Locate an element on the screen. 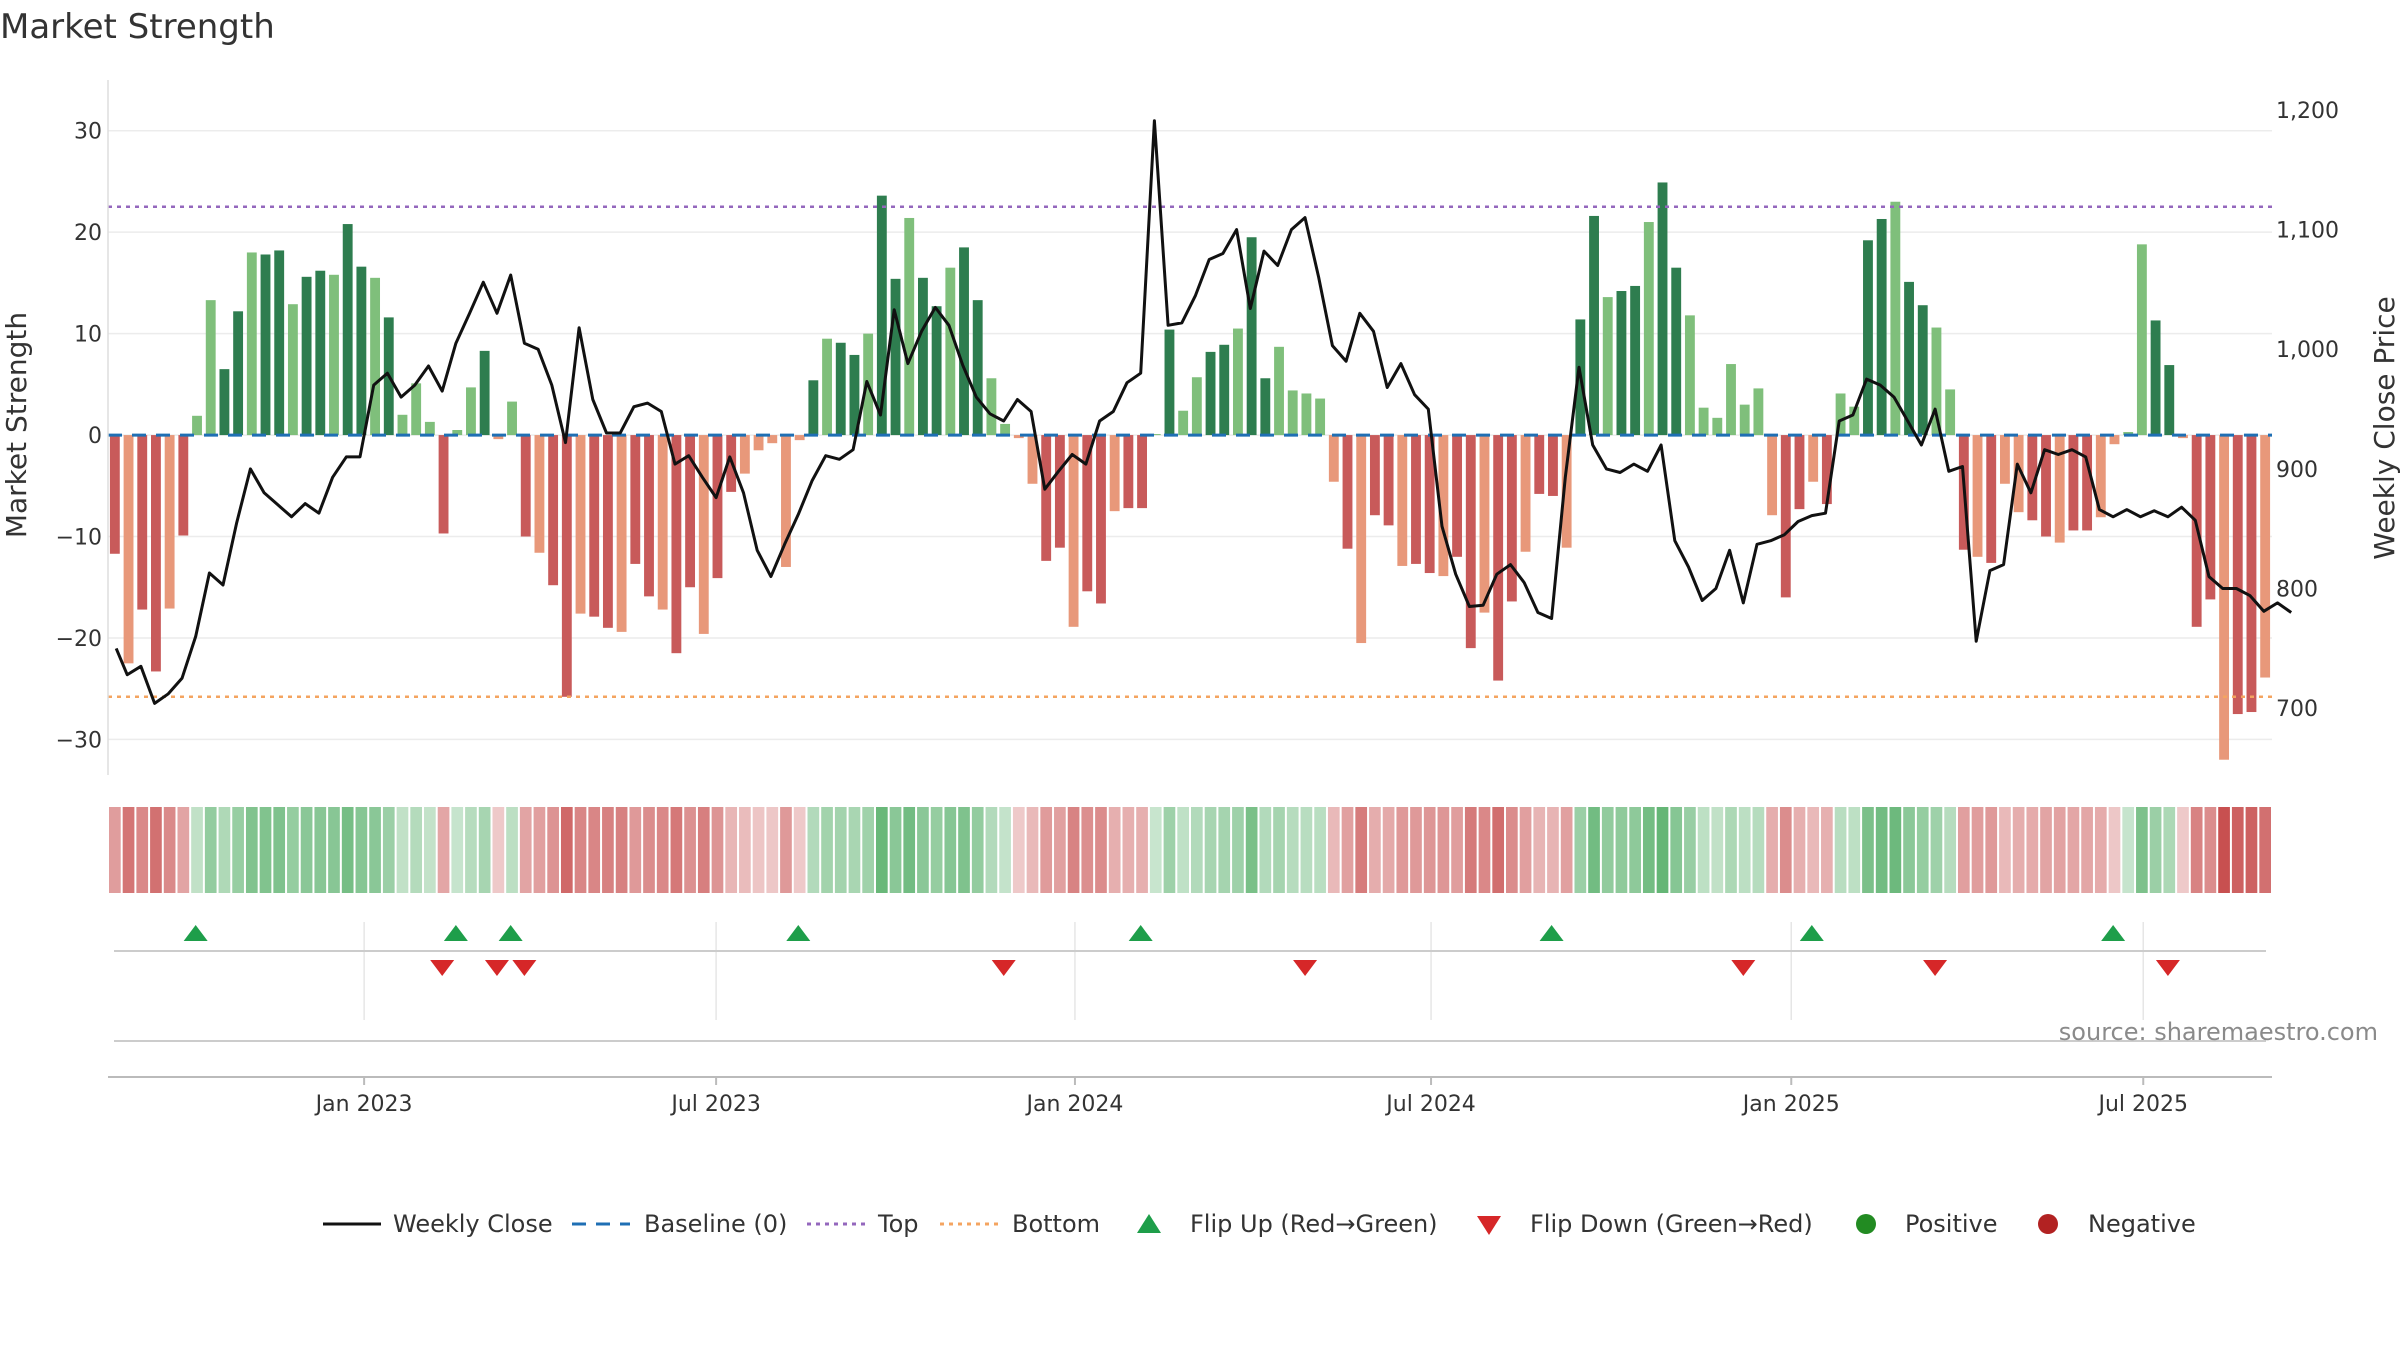 The width and height of the screenshot is (2400, 1350). legend-flip-down-icon is located at coordinates (1489, 1225).